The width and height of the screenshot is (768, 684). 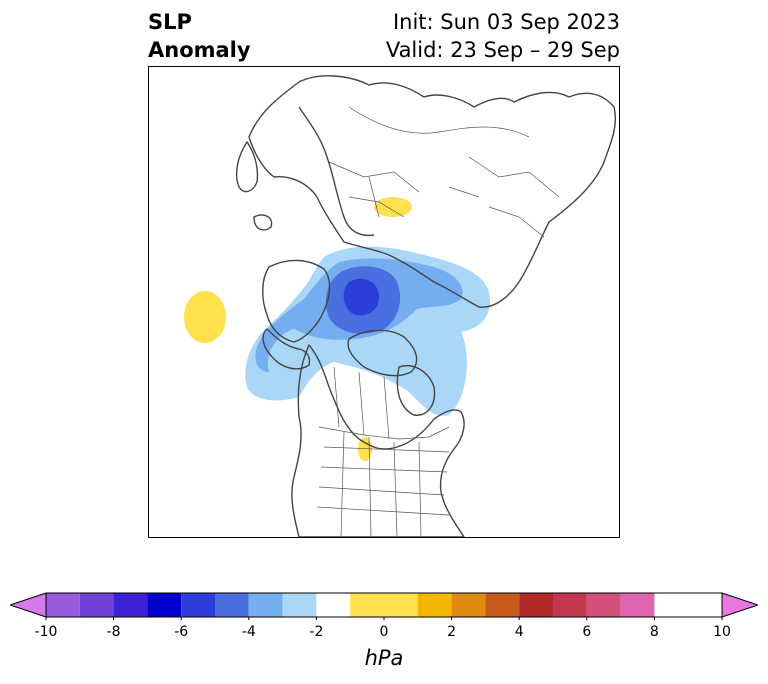 What do you see at coordinates (374, 189) in the screenshot?
I see `europe-borders` at bounding box center [374, 189].